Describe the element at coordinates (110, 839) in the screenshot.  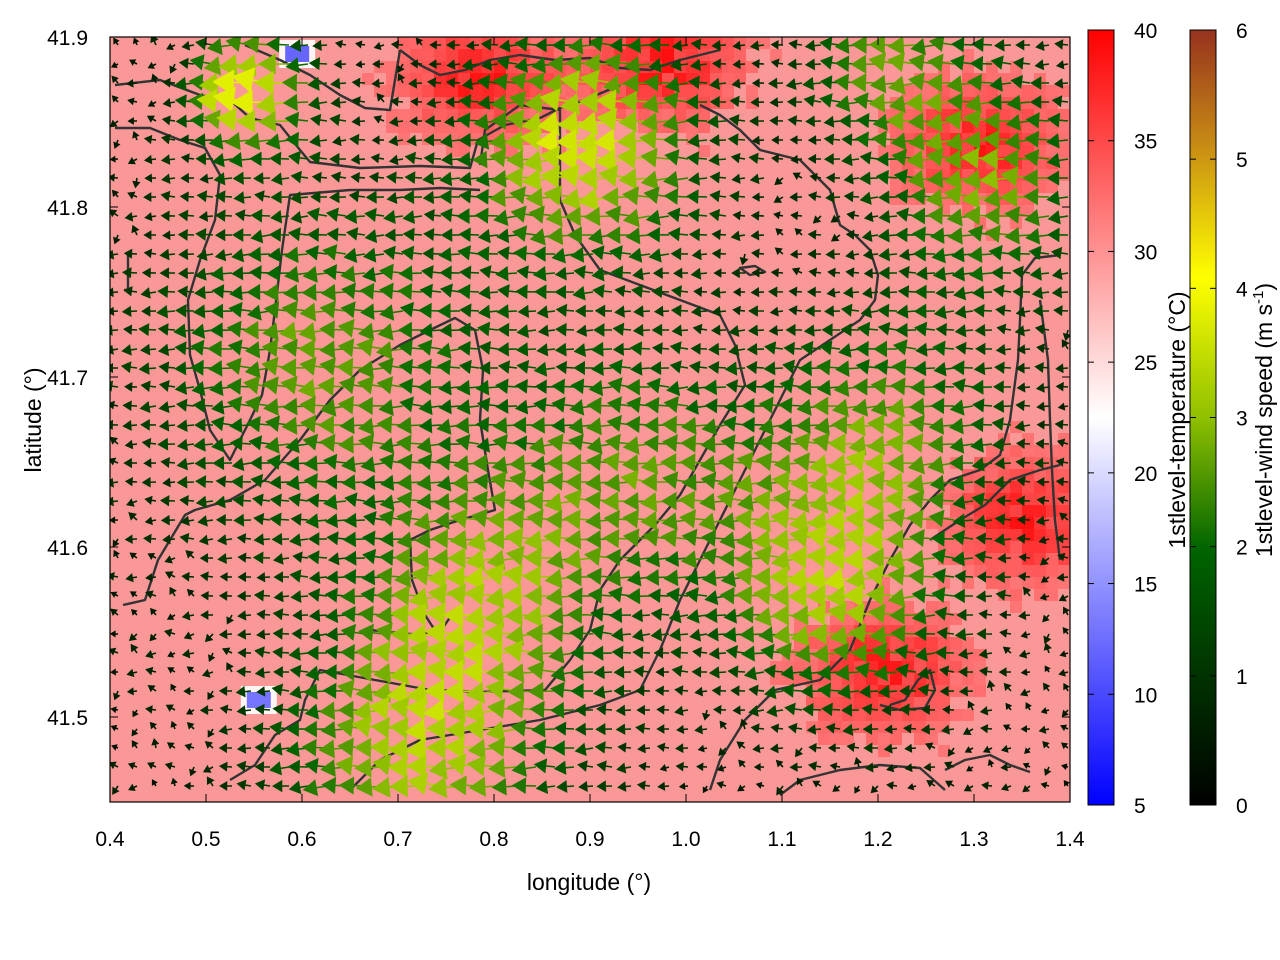
I see `x-tick-label: 0.4` at that location.